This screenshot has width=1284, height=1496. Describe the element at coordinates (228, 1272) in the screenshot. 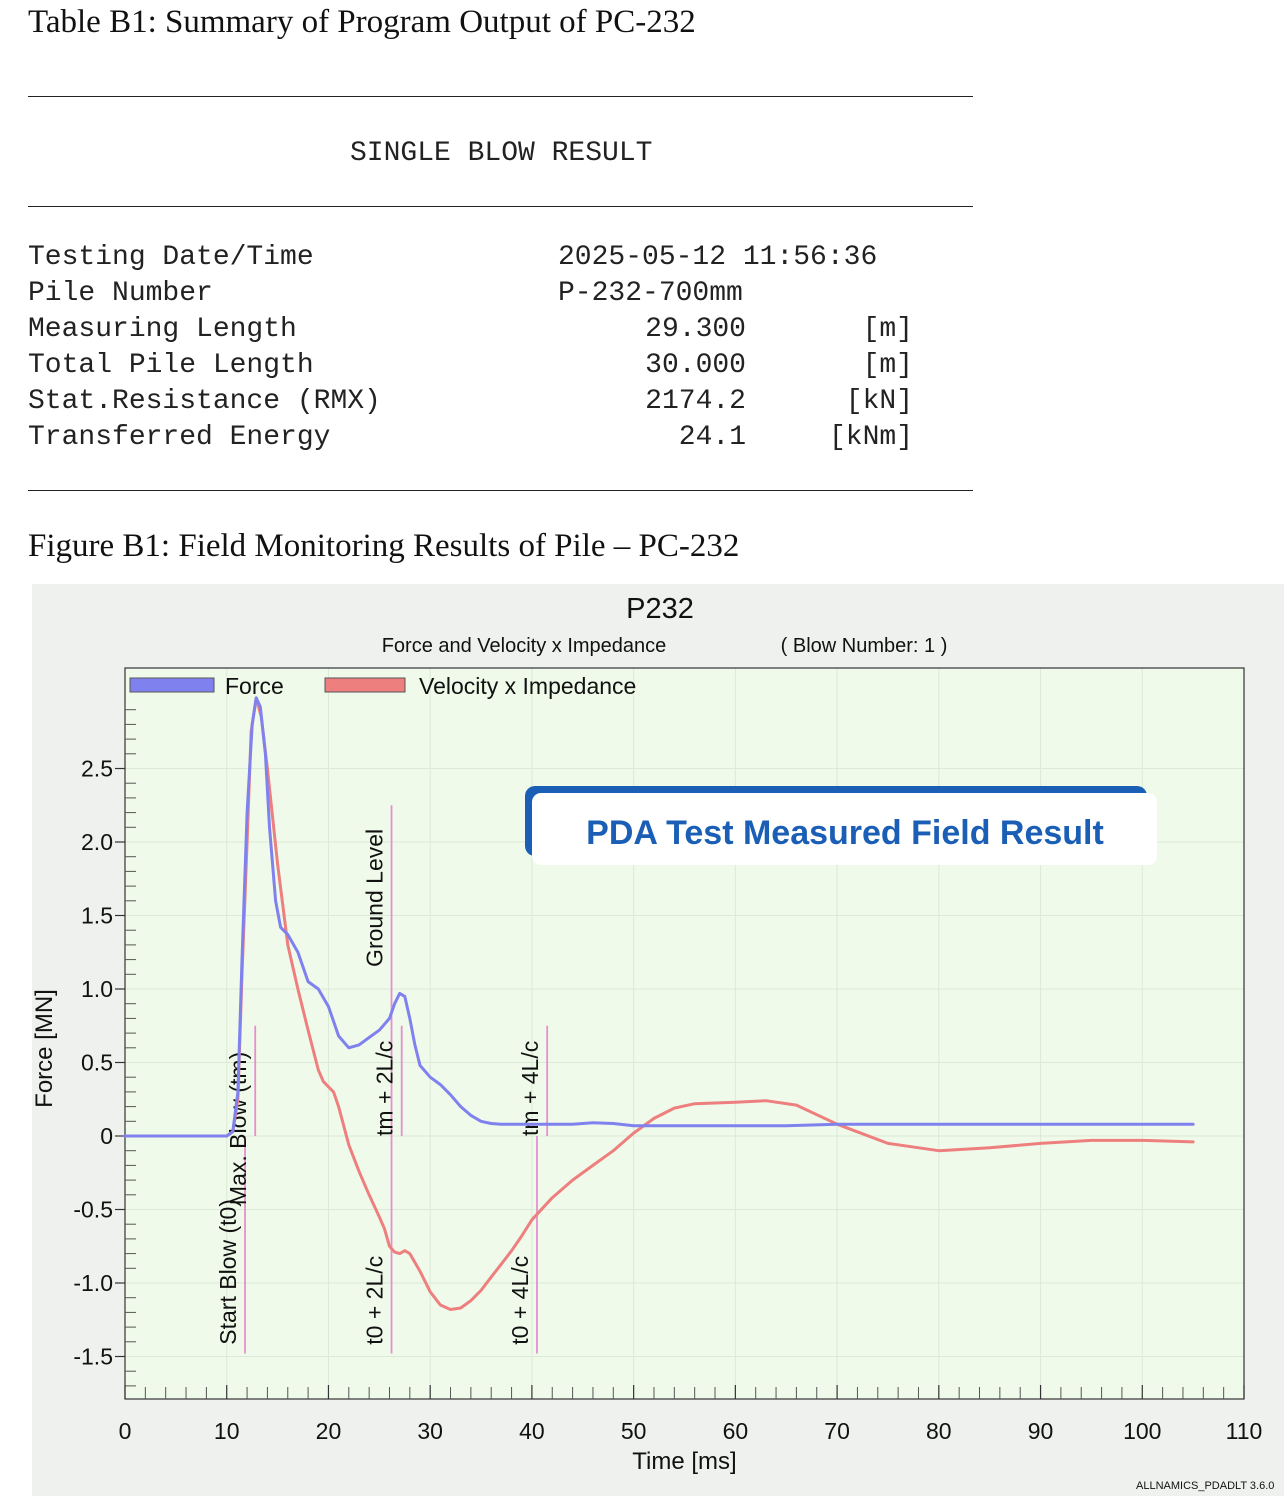

I see `event-marker-label: Start Blow (t0)` at that location.